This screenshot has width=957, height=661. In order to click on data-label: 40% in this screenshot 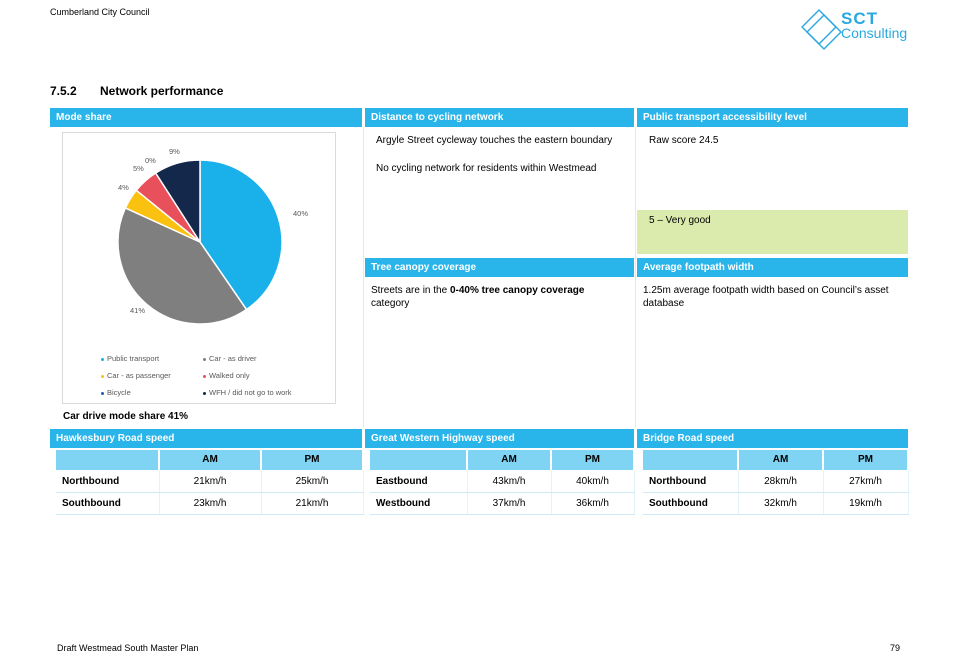, I will do `click(300, 213)`.